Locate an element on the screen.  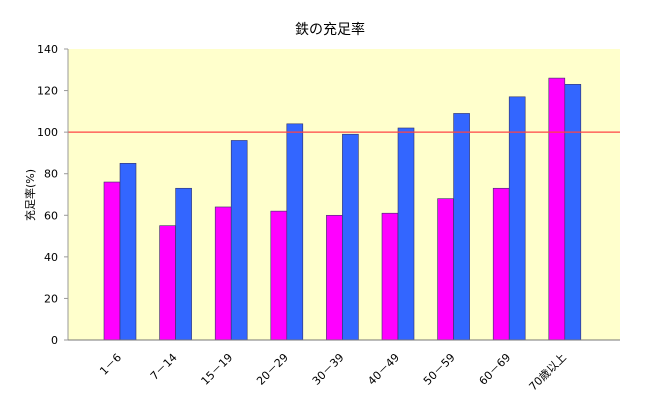
y-tick-label: 120 is located at coordinates (47, 91).